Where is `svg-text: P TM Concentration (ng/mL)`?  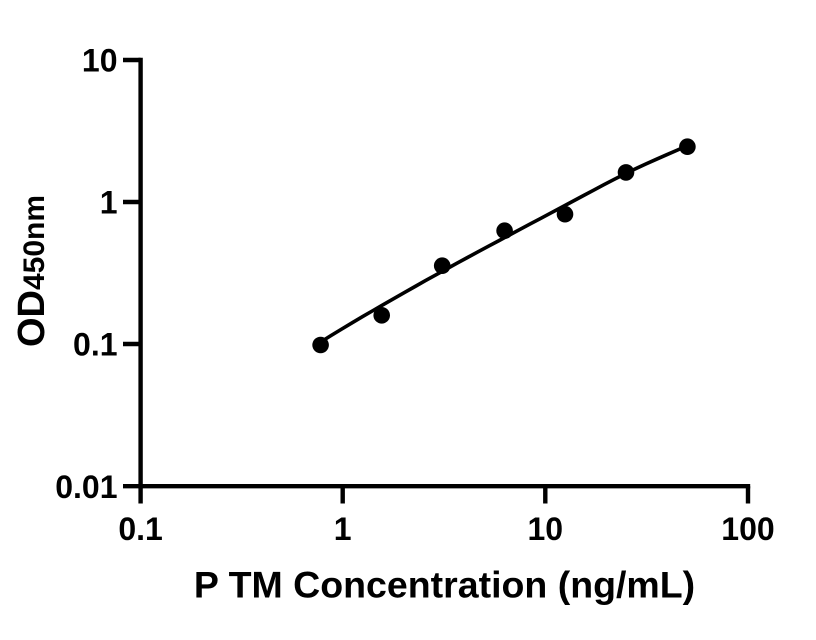 svg-text: P TM Concentration (ng/mL) is located at coordinates (444, 584).